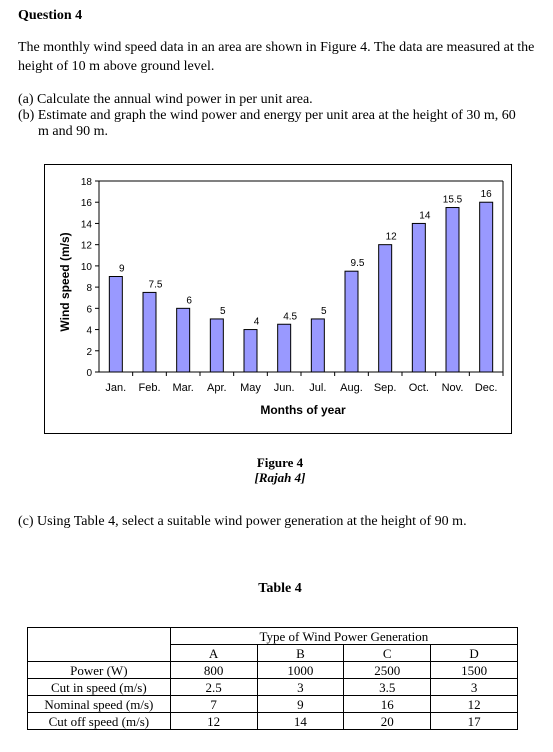 The width and height of the screenshot is (553, 752). Describe the element at coordinates (419, 388) in the screenshot. I see `x-tick-label: Oct.` at that location.